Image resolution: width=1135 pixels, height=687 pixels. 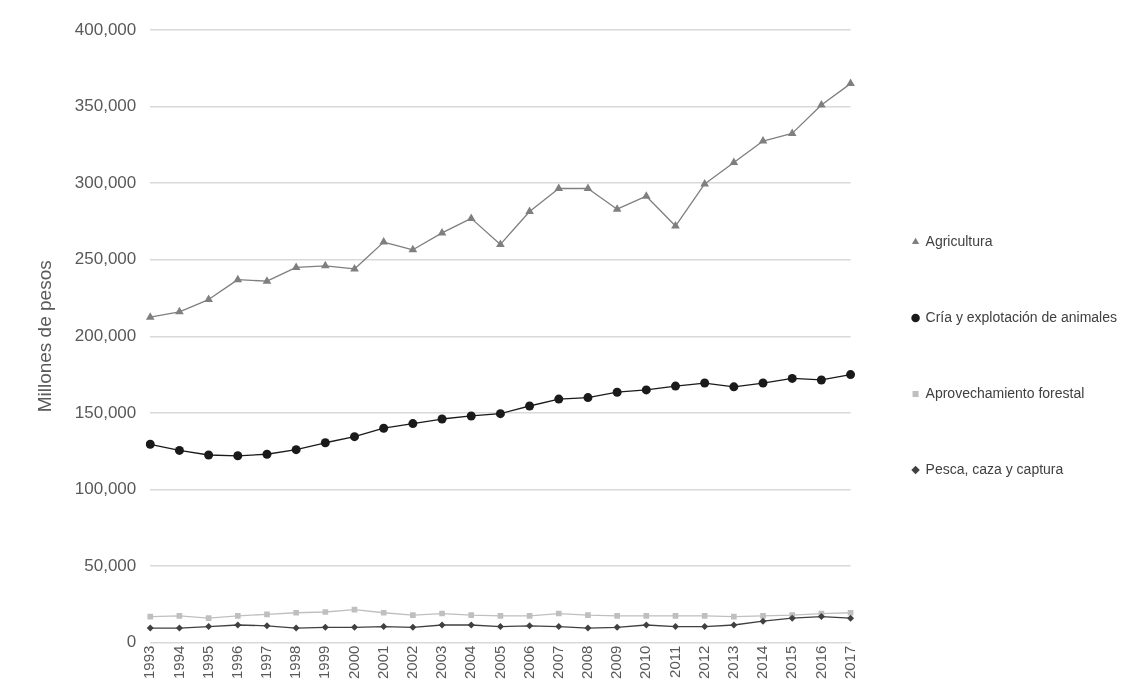 What do you see at coordinates (110, 565) in the screenshot?
I see `y-tick-label: 50,000` at bounding box center [110, 565].